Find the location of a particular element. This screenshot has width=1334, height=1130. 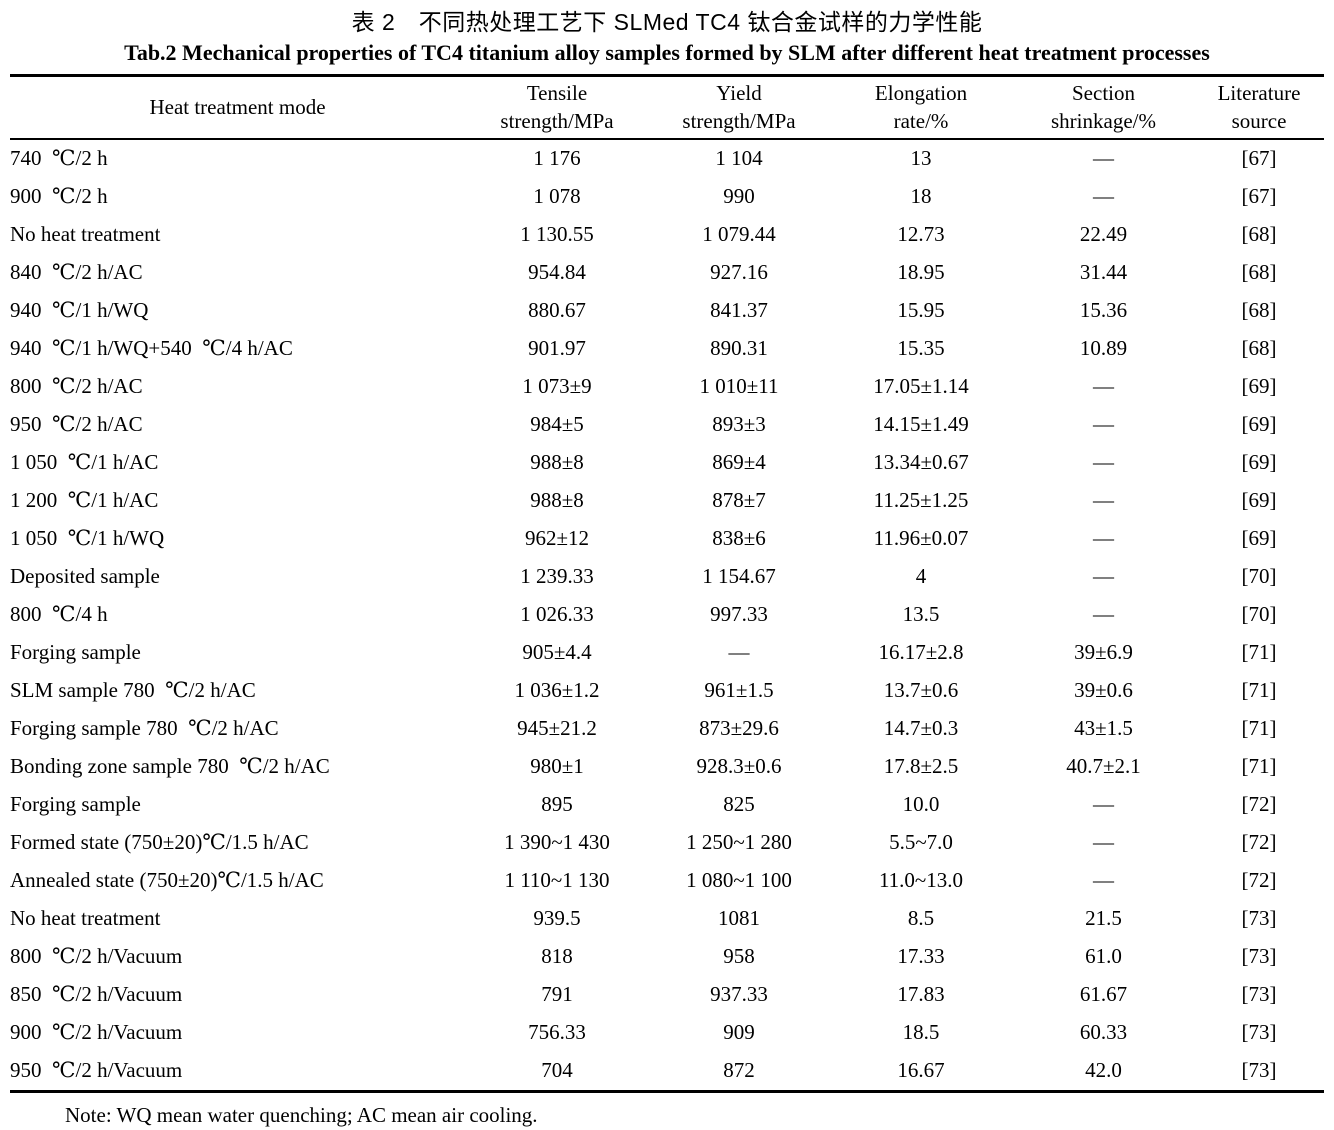

heat-treatment-cell: 1 050 ℃/1 h/AC is located at coordinates (84, 462).